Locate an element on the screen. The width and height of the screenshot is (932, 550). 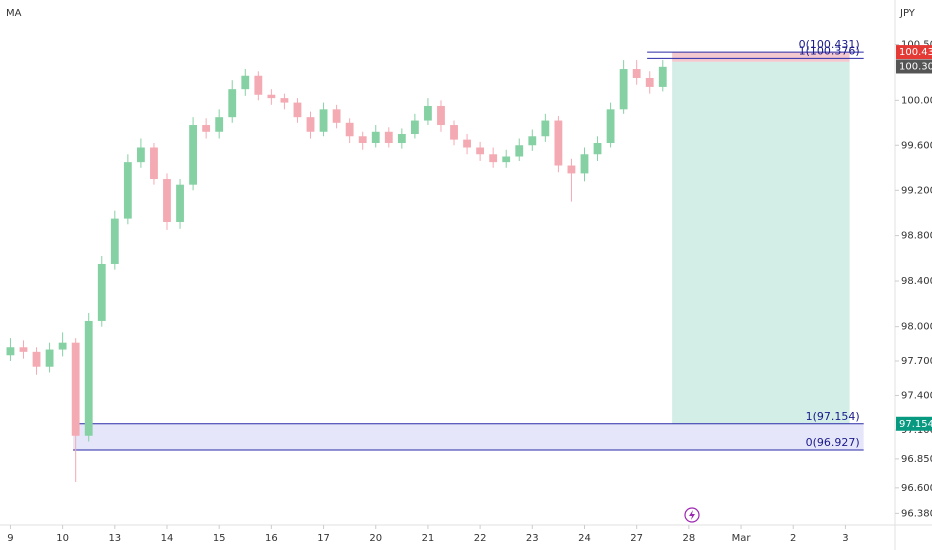
x-tick-label: 28 is located at coordinates (688, 538).